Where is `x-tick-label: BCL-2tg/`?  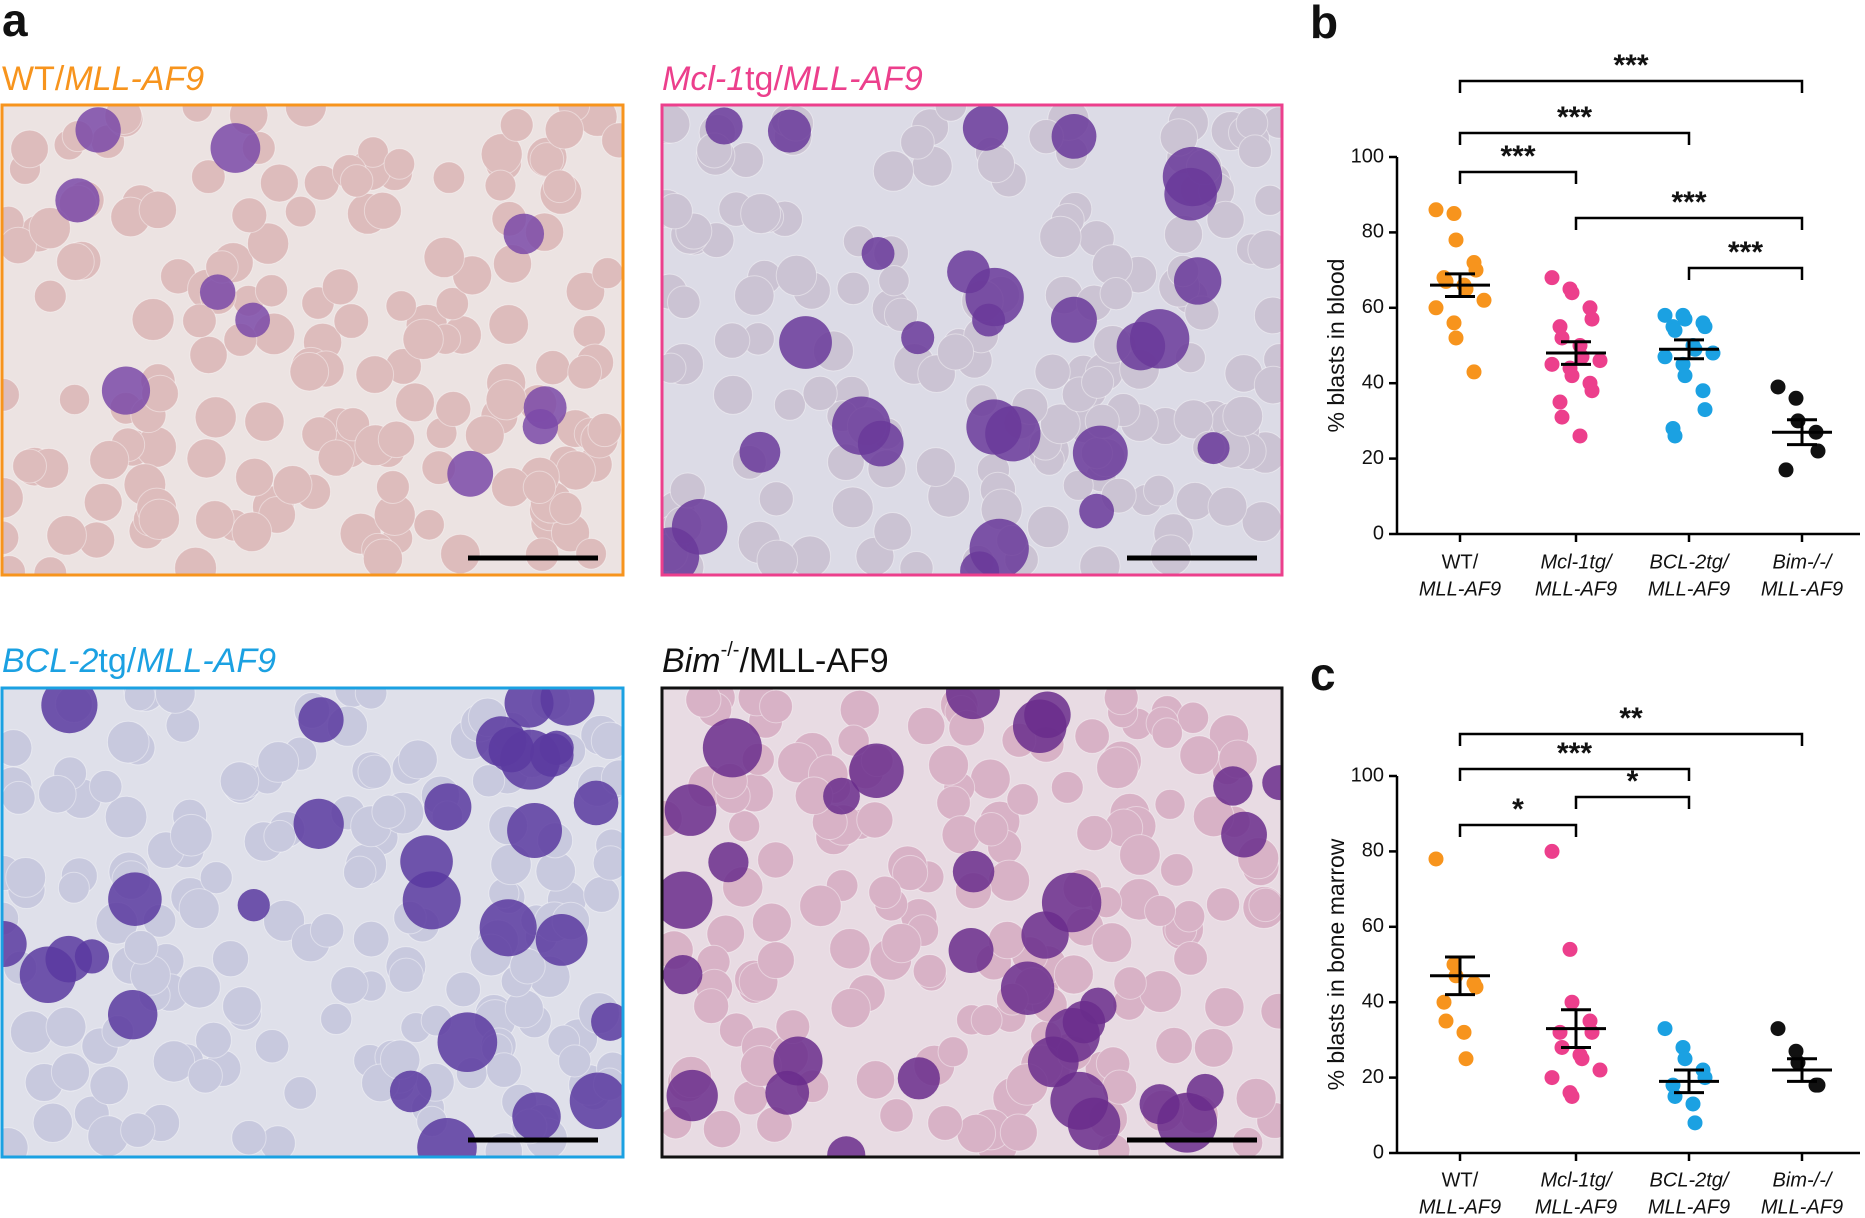 x-tick-label: BCL-2tg/ is located at coordinates (1690, 562).